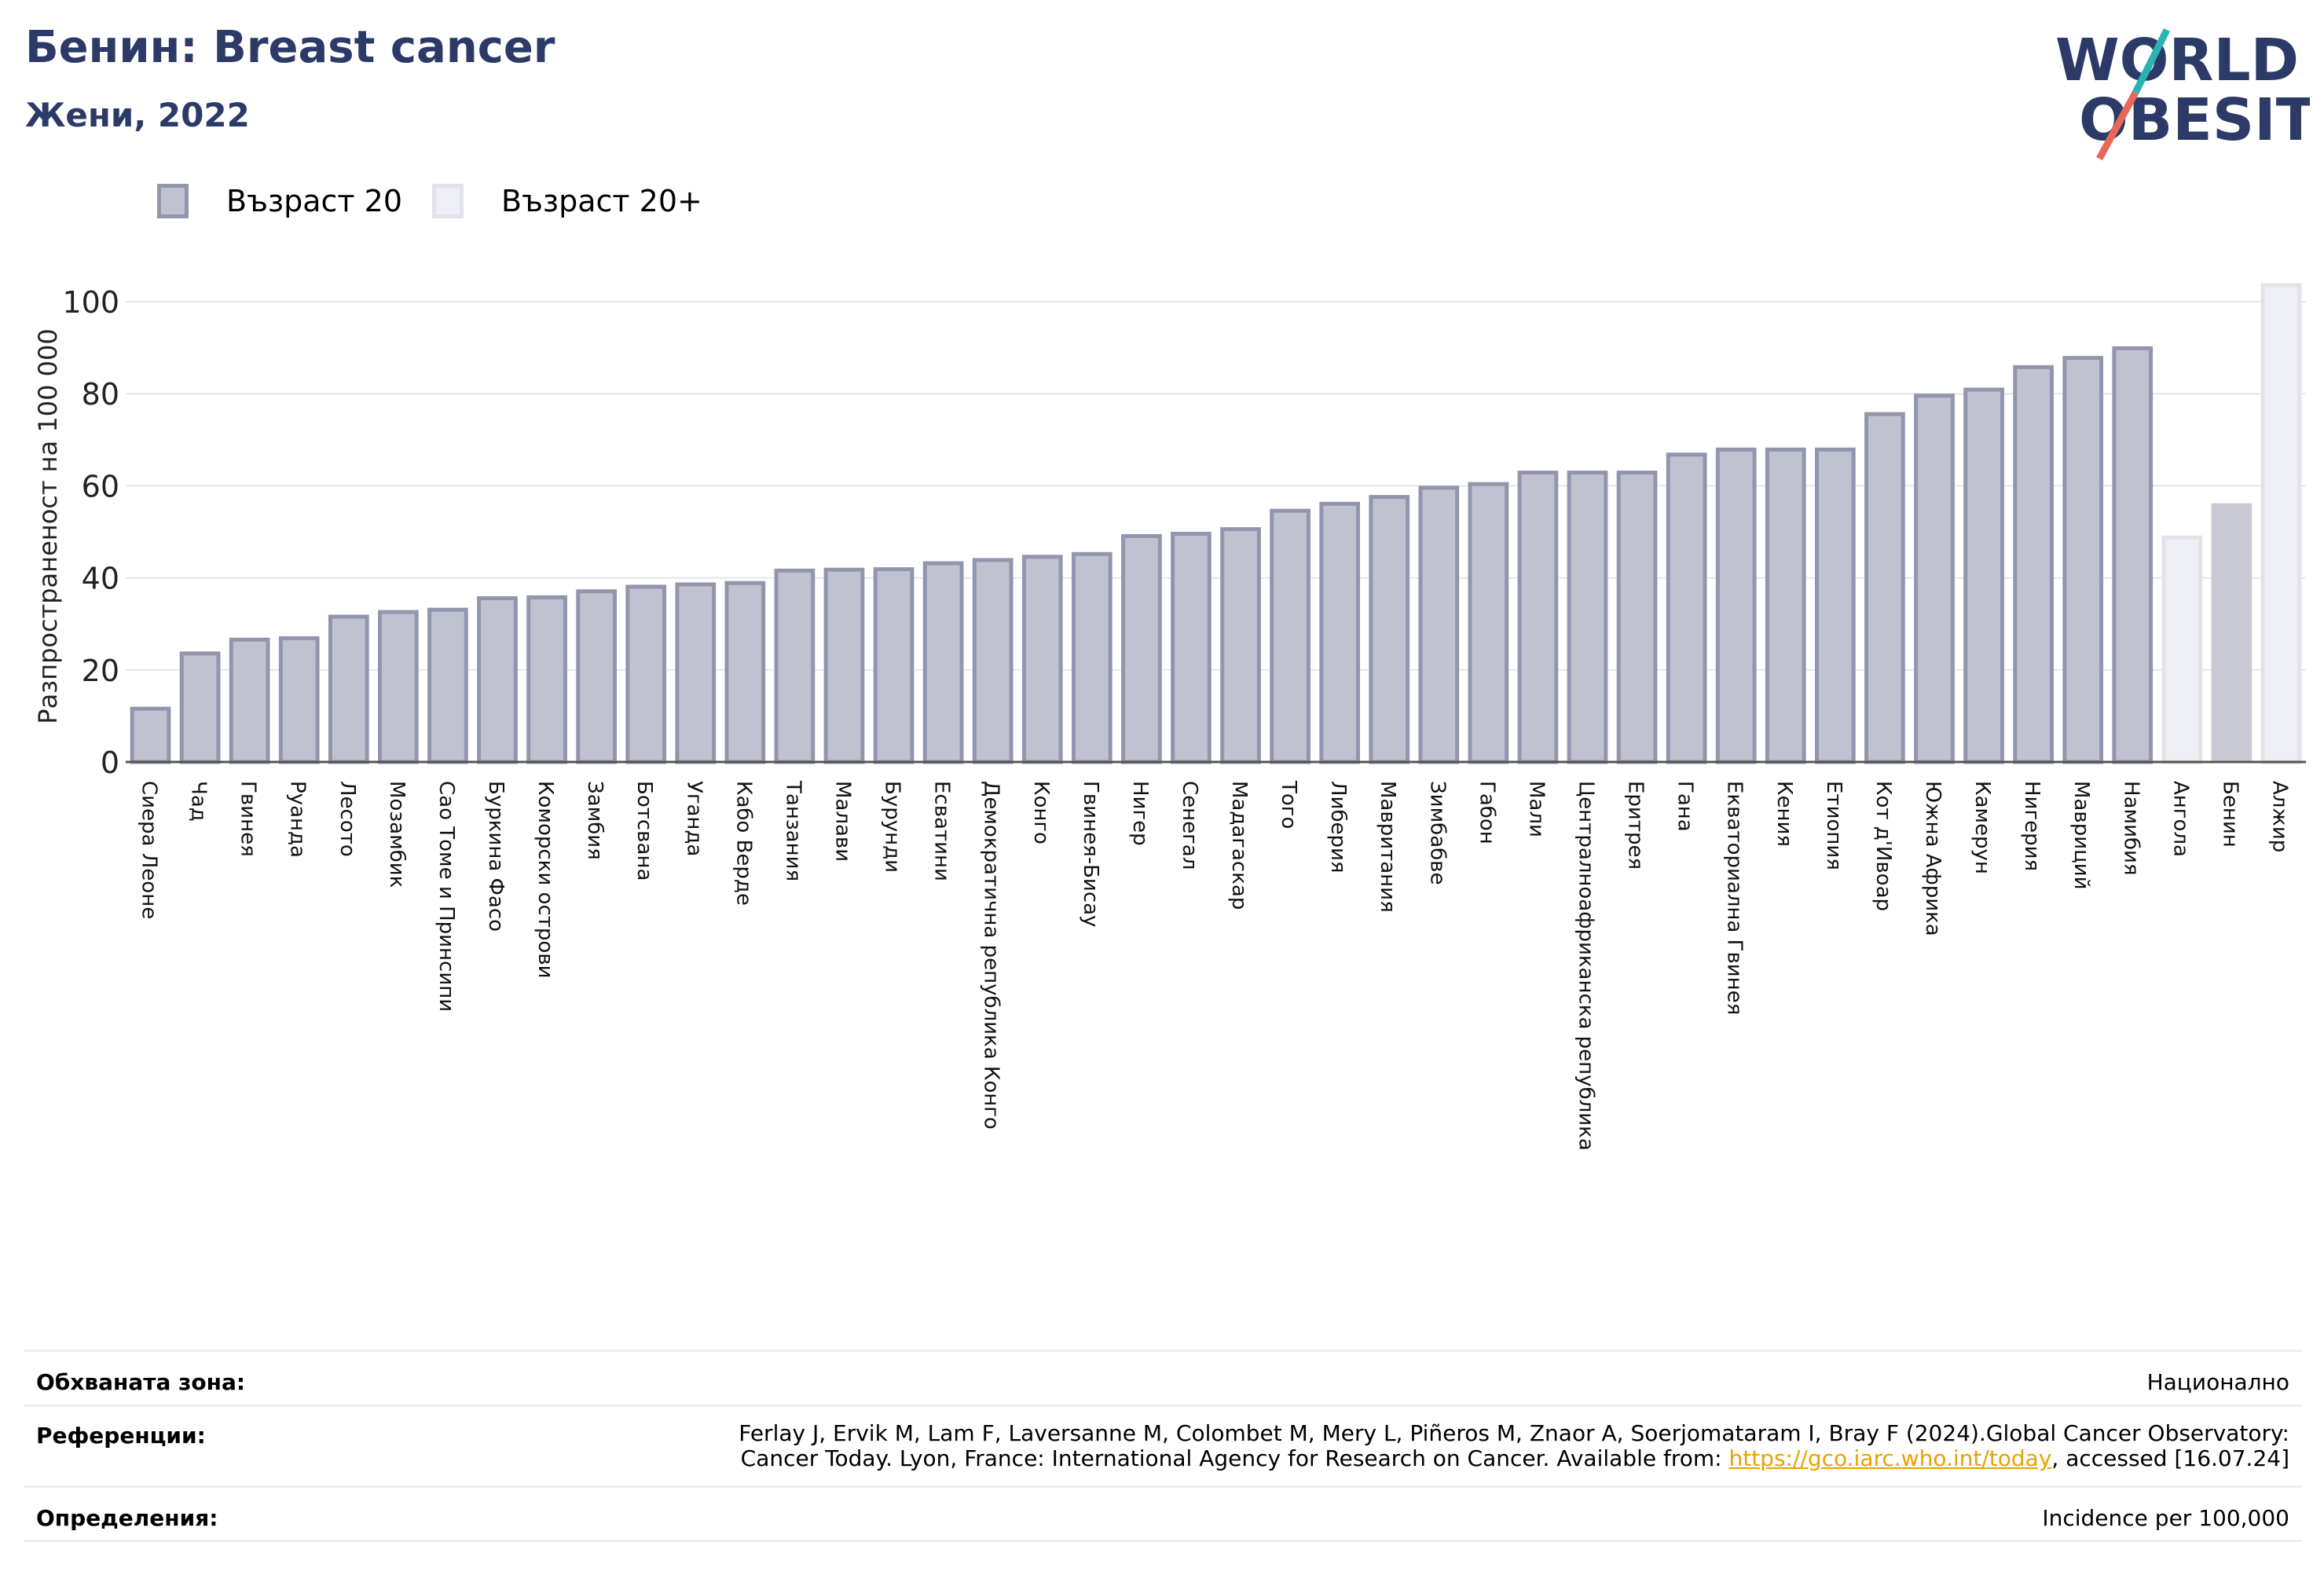 The image size is (2324, 1586). Describe the element at coordinates (991, 955) in the screenshot. I see `x-tick-label: Демократична република Конго` at that location.